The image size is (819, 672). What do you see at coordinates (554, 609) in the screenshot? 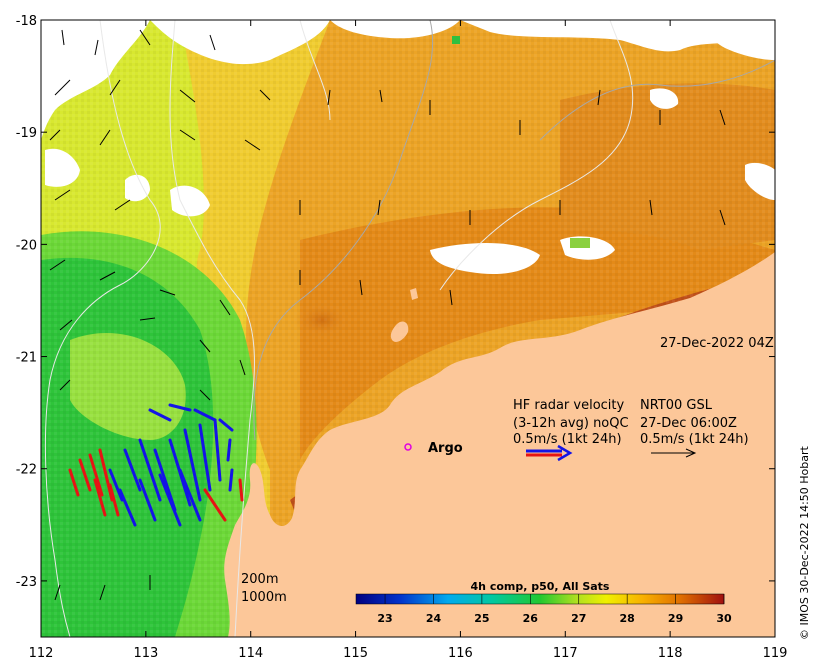
I see `colorbar-ticks: 23 24 25 26 27 28 29 30` at bounding box center [554, 609].